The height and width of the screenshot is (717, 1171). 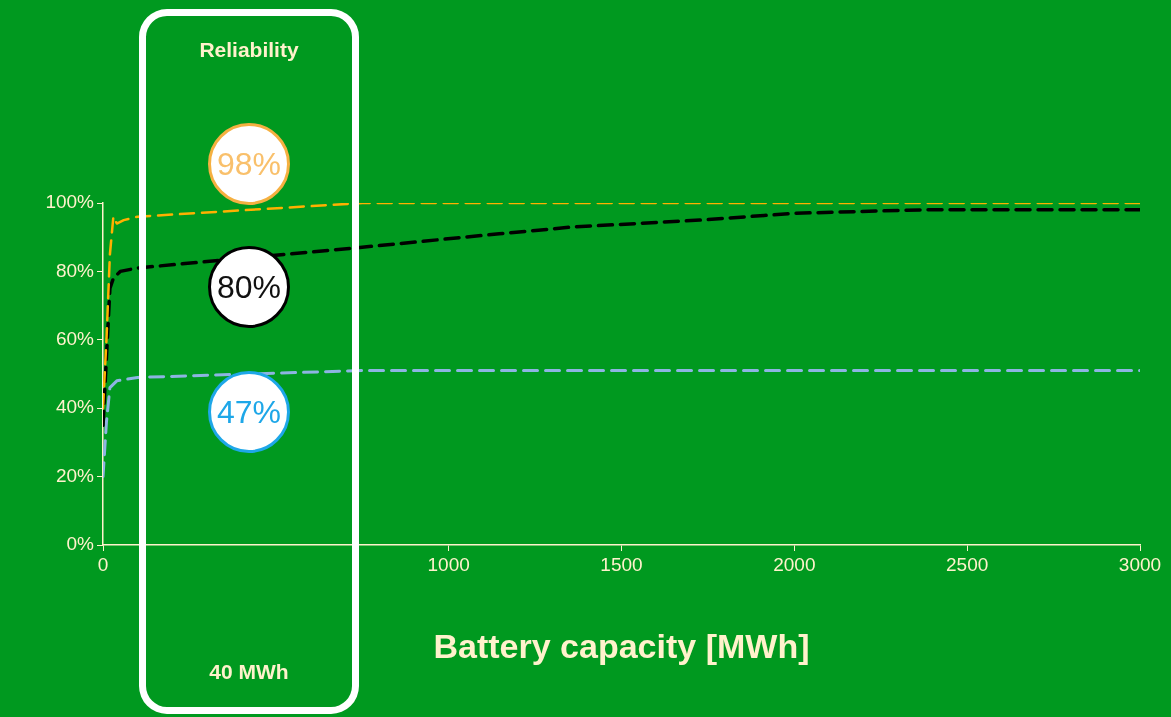 I want to click on line-series, so click(x=621, y=424).